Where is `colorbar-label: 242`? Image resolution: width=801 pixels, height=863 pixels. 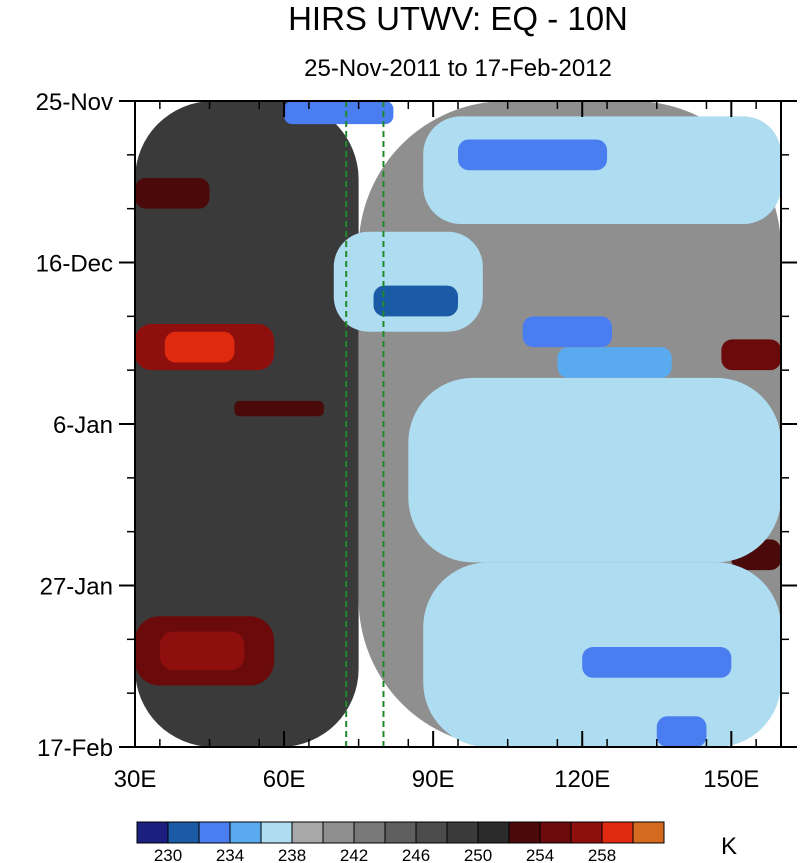 colorbar-label: 242 is located at coordinates (354, 854).